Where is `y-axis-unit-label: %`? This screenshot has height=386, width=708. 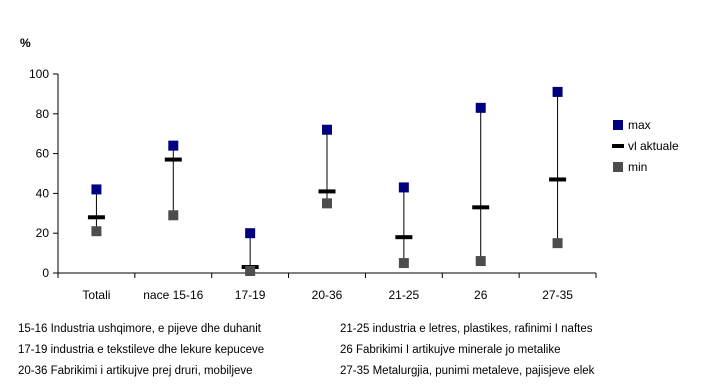
y-axis-unit-label: % is located at coordinates (25, 43).